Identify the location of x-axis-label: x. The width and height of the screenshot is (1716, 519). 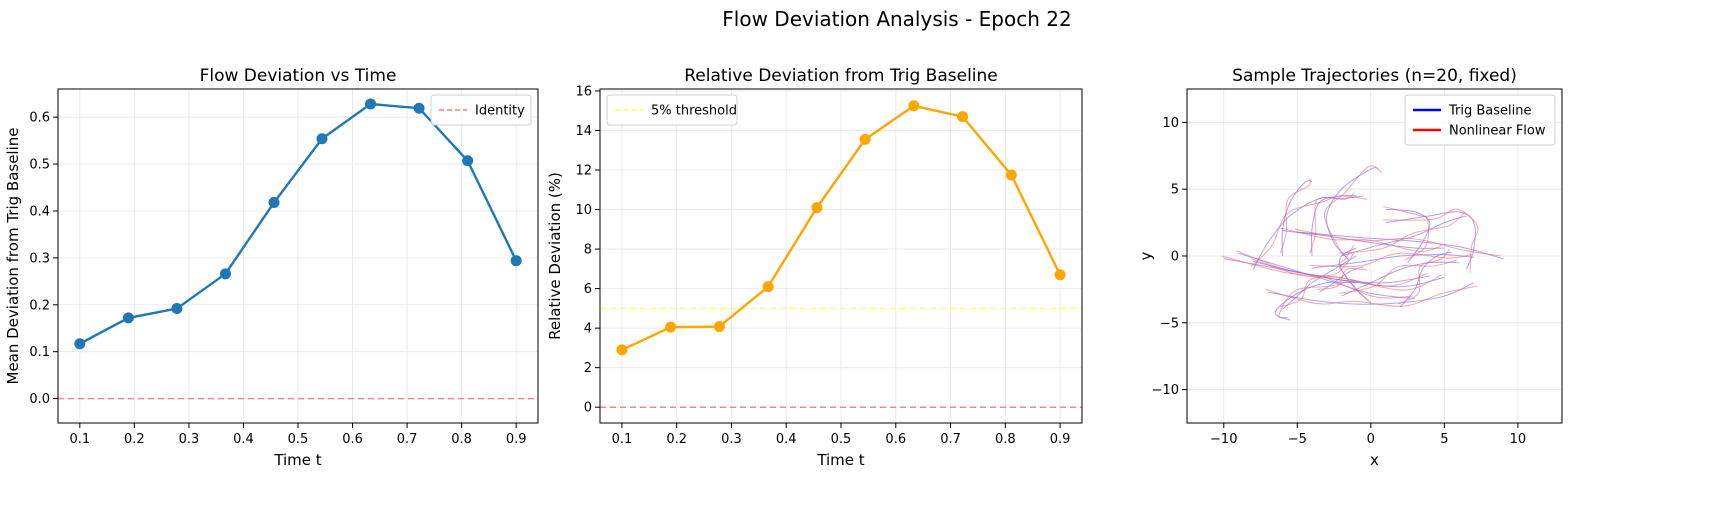
(1374, 460).